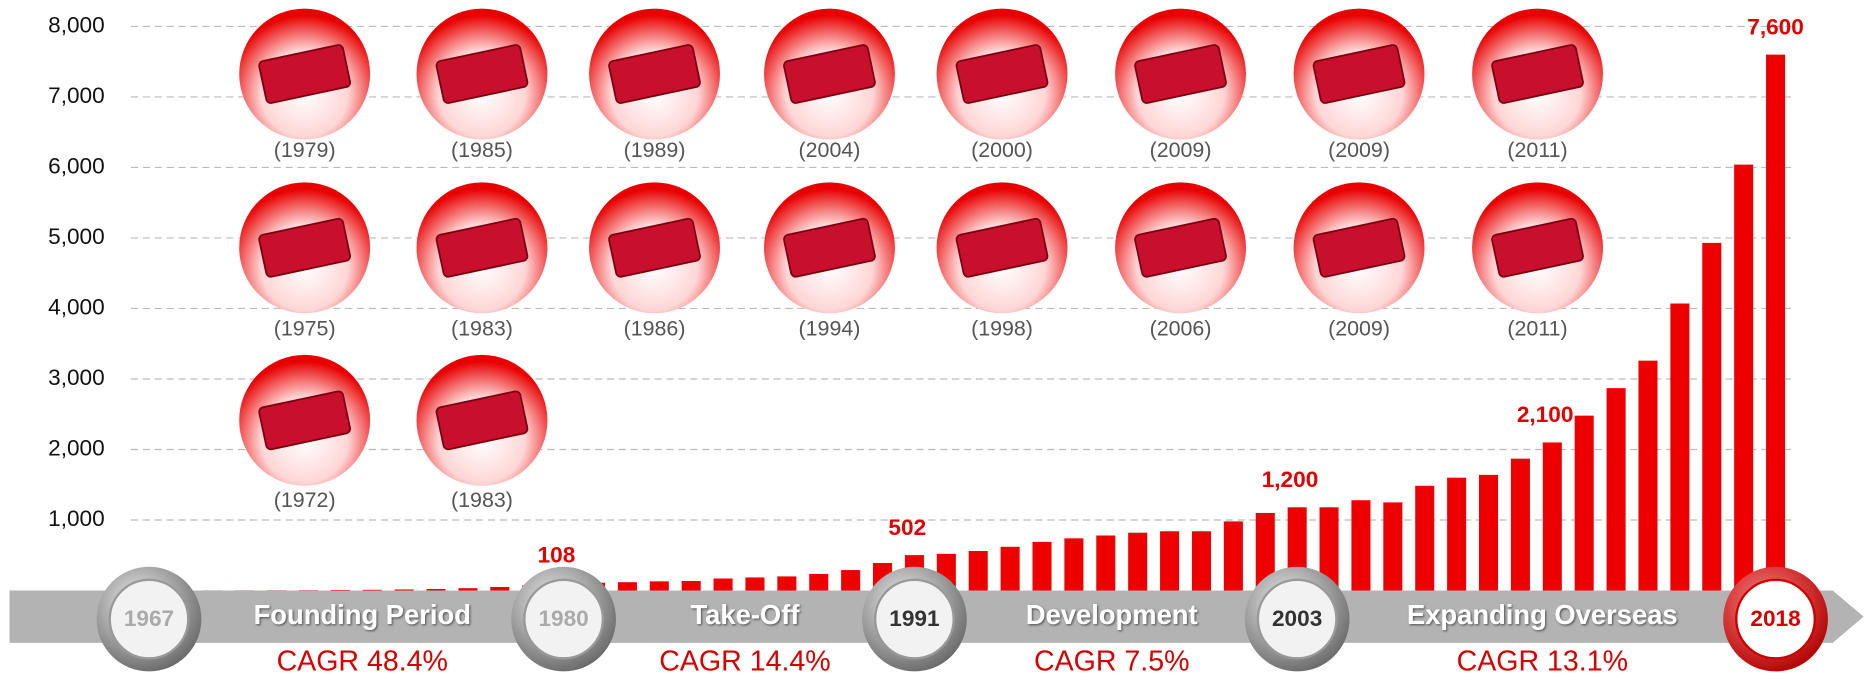  Describe the element at coordinates (76, 447) in the screenshot. I see `y-tick-label: 2,000` at that location.